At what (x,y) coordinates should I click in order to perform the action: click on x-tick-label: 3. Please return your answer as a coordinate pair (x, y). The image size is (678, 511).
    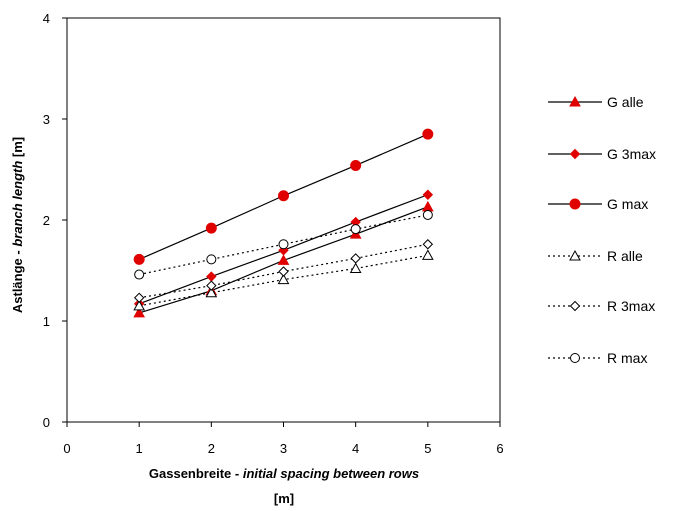
    Looking at the image, I should click on (283, 448).